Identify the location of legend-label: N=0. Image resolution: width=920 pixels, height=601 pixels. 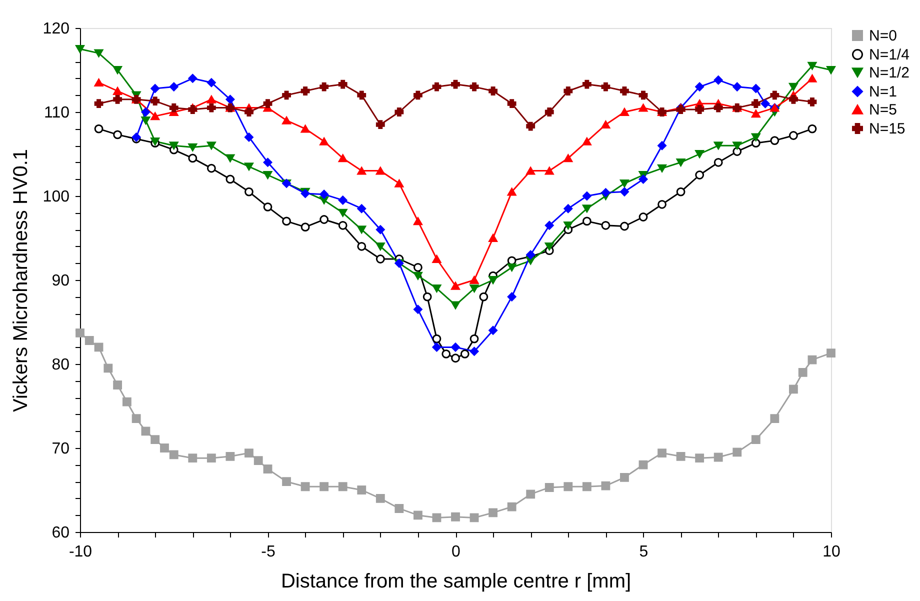
(883, 36).